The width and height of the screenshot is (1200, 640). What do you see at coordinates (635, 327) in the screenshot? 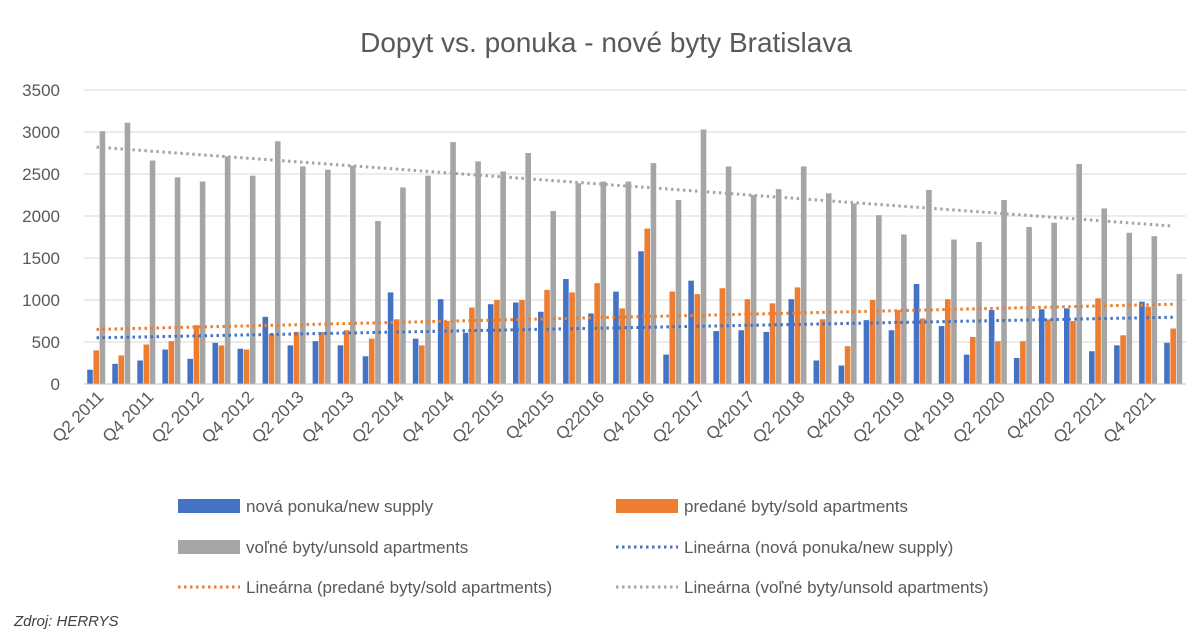
I see `trendline-new-supply` at bounding box center [635, 327].